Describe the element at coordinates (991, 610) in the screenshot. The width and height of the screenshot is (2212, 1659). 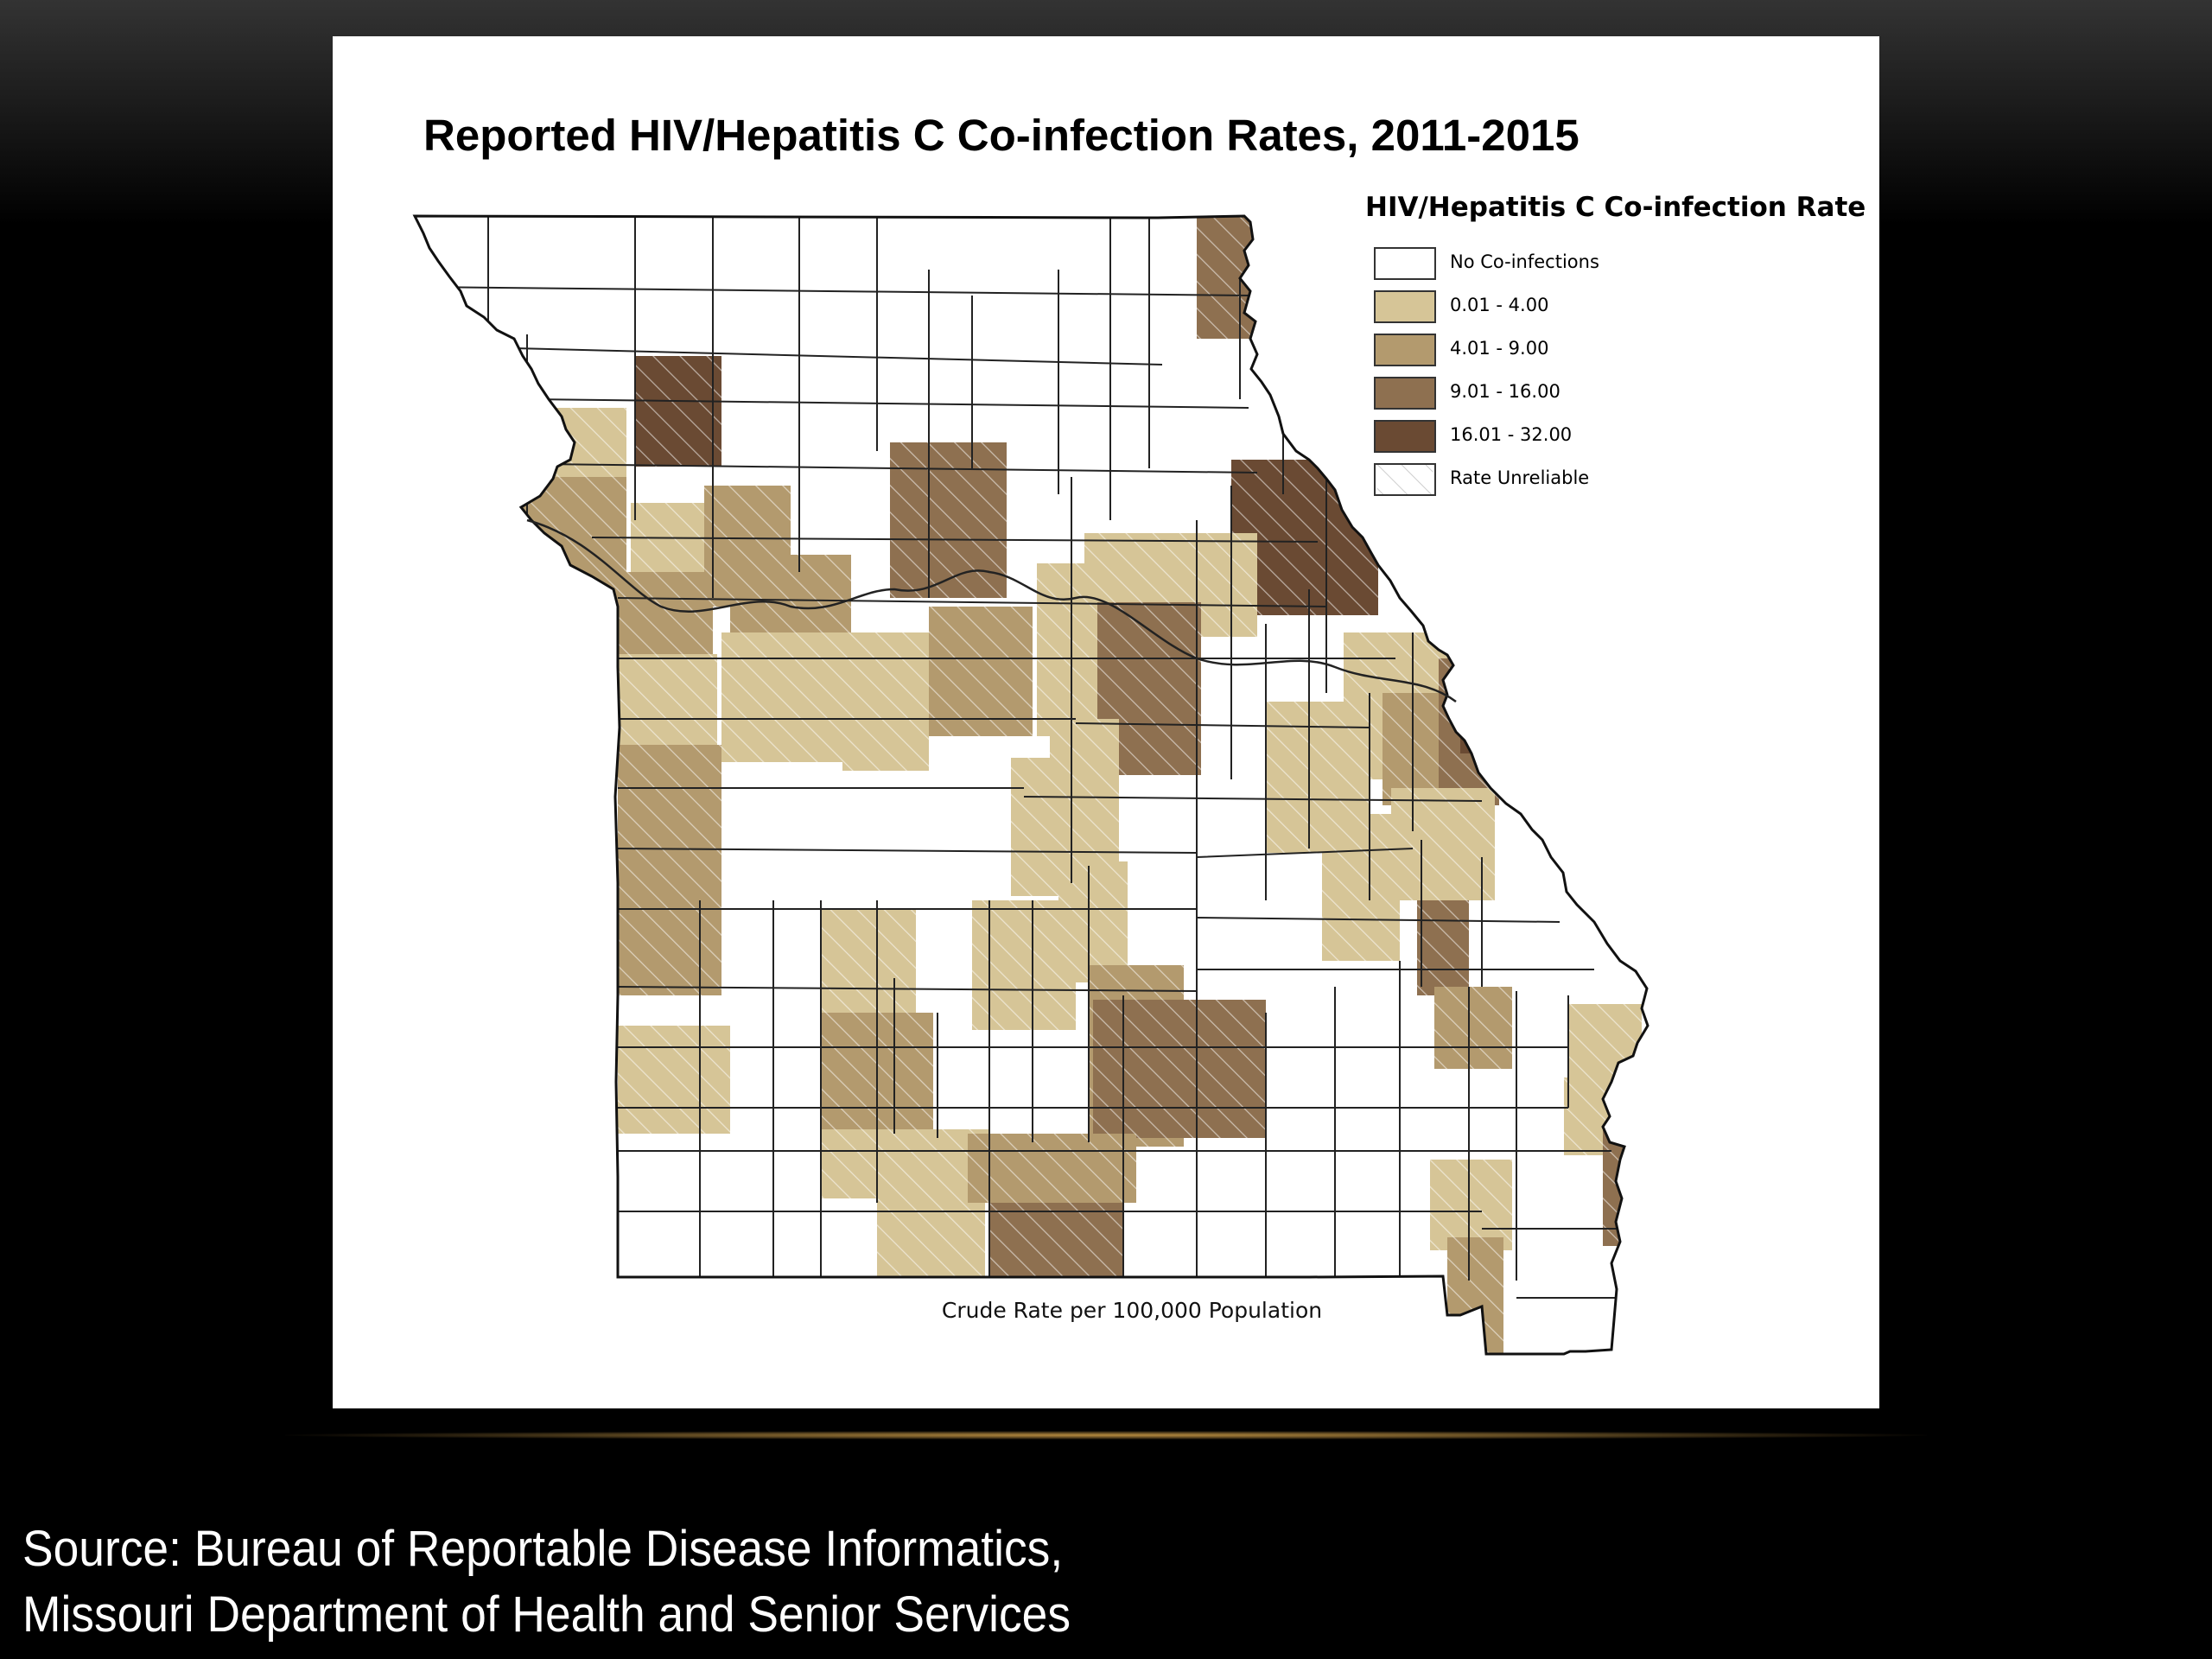
I see `missouri-river` at that location.